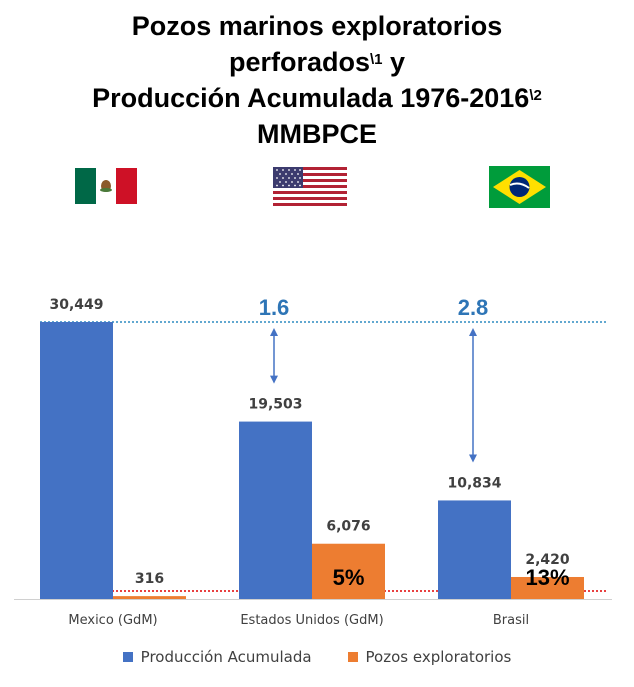  I want to click on category-label-0: Mexico (GdM), so click(112, 620).